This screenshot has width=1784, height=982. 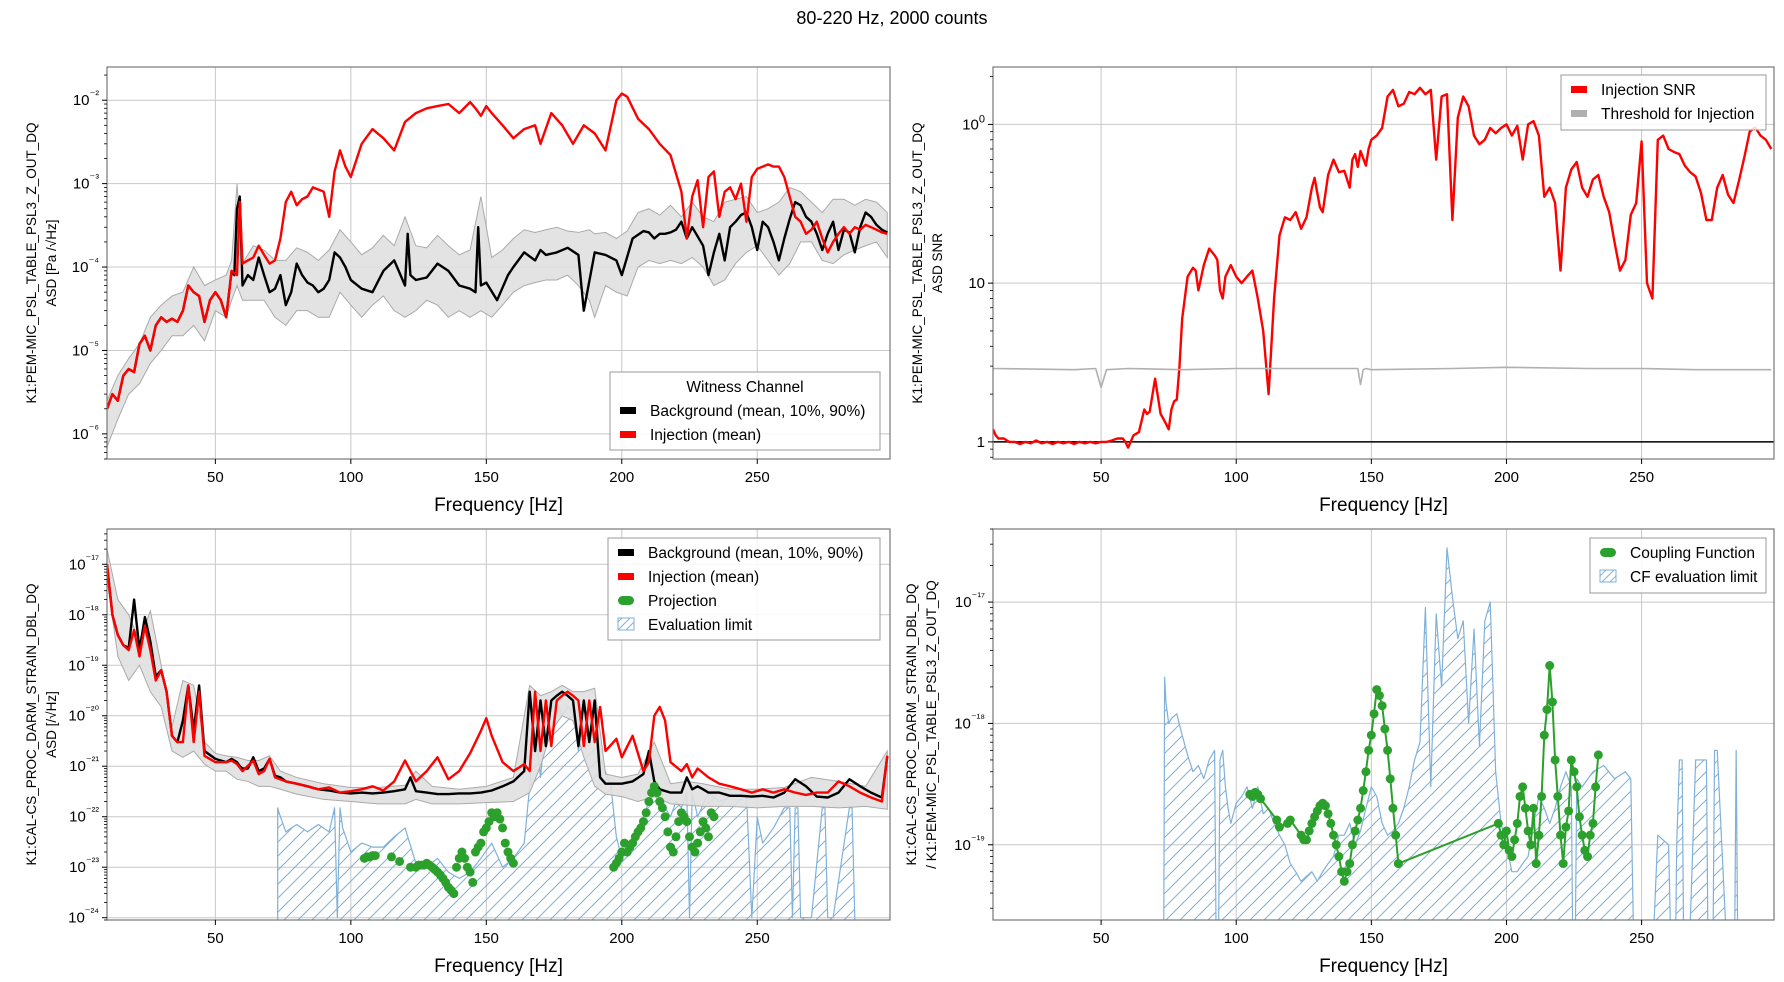 I want to click on legend-hatch, so click(x=626, y=624).